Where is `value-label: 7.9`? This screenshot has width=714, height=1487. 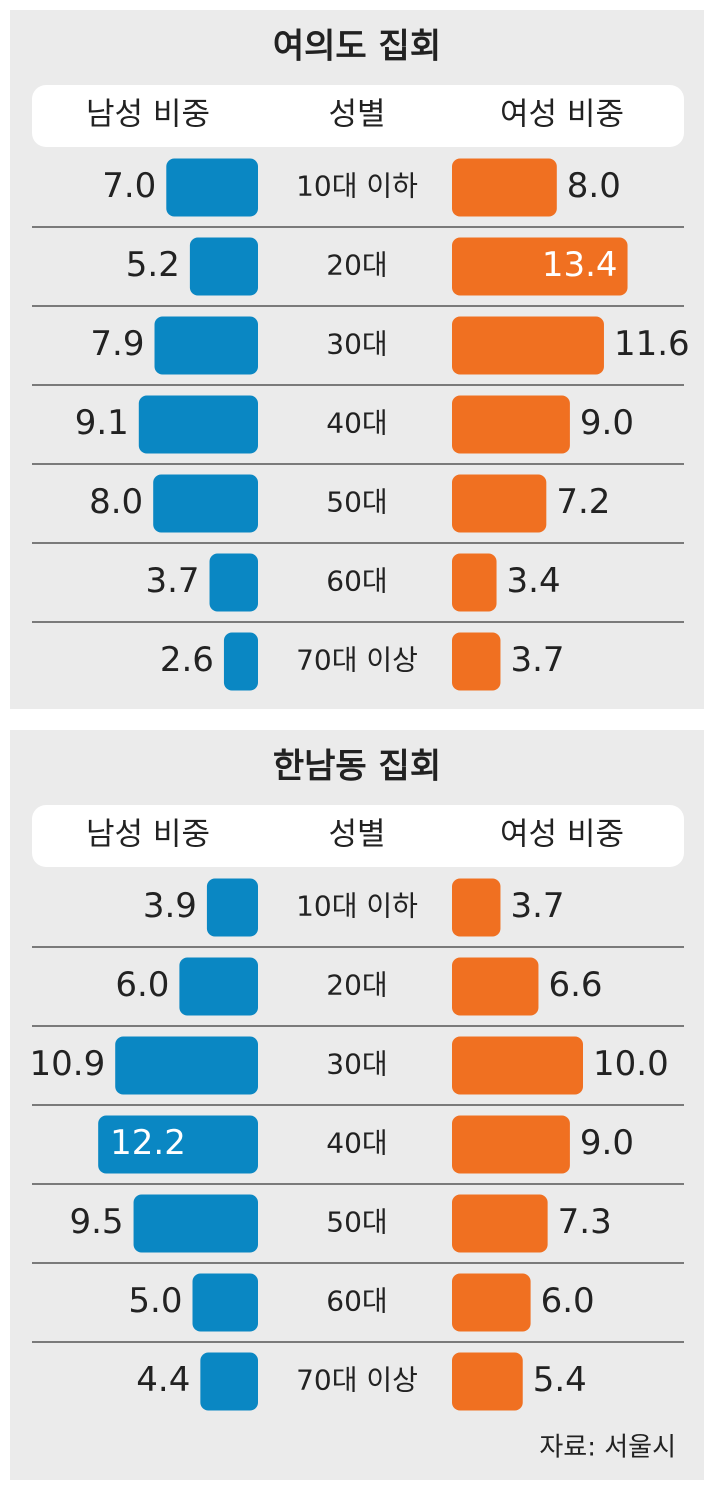 value-label: 7.9 is located at coordinates (117, 344).